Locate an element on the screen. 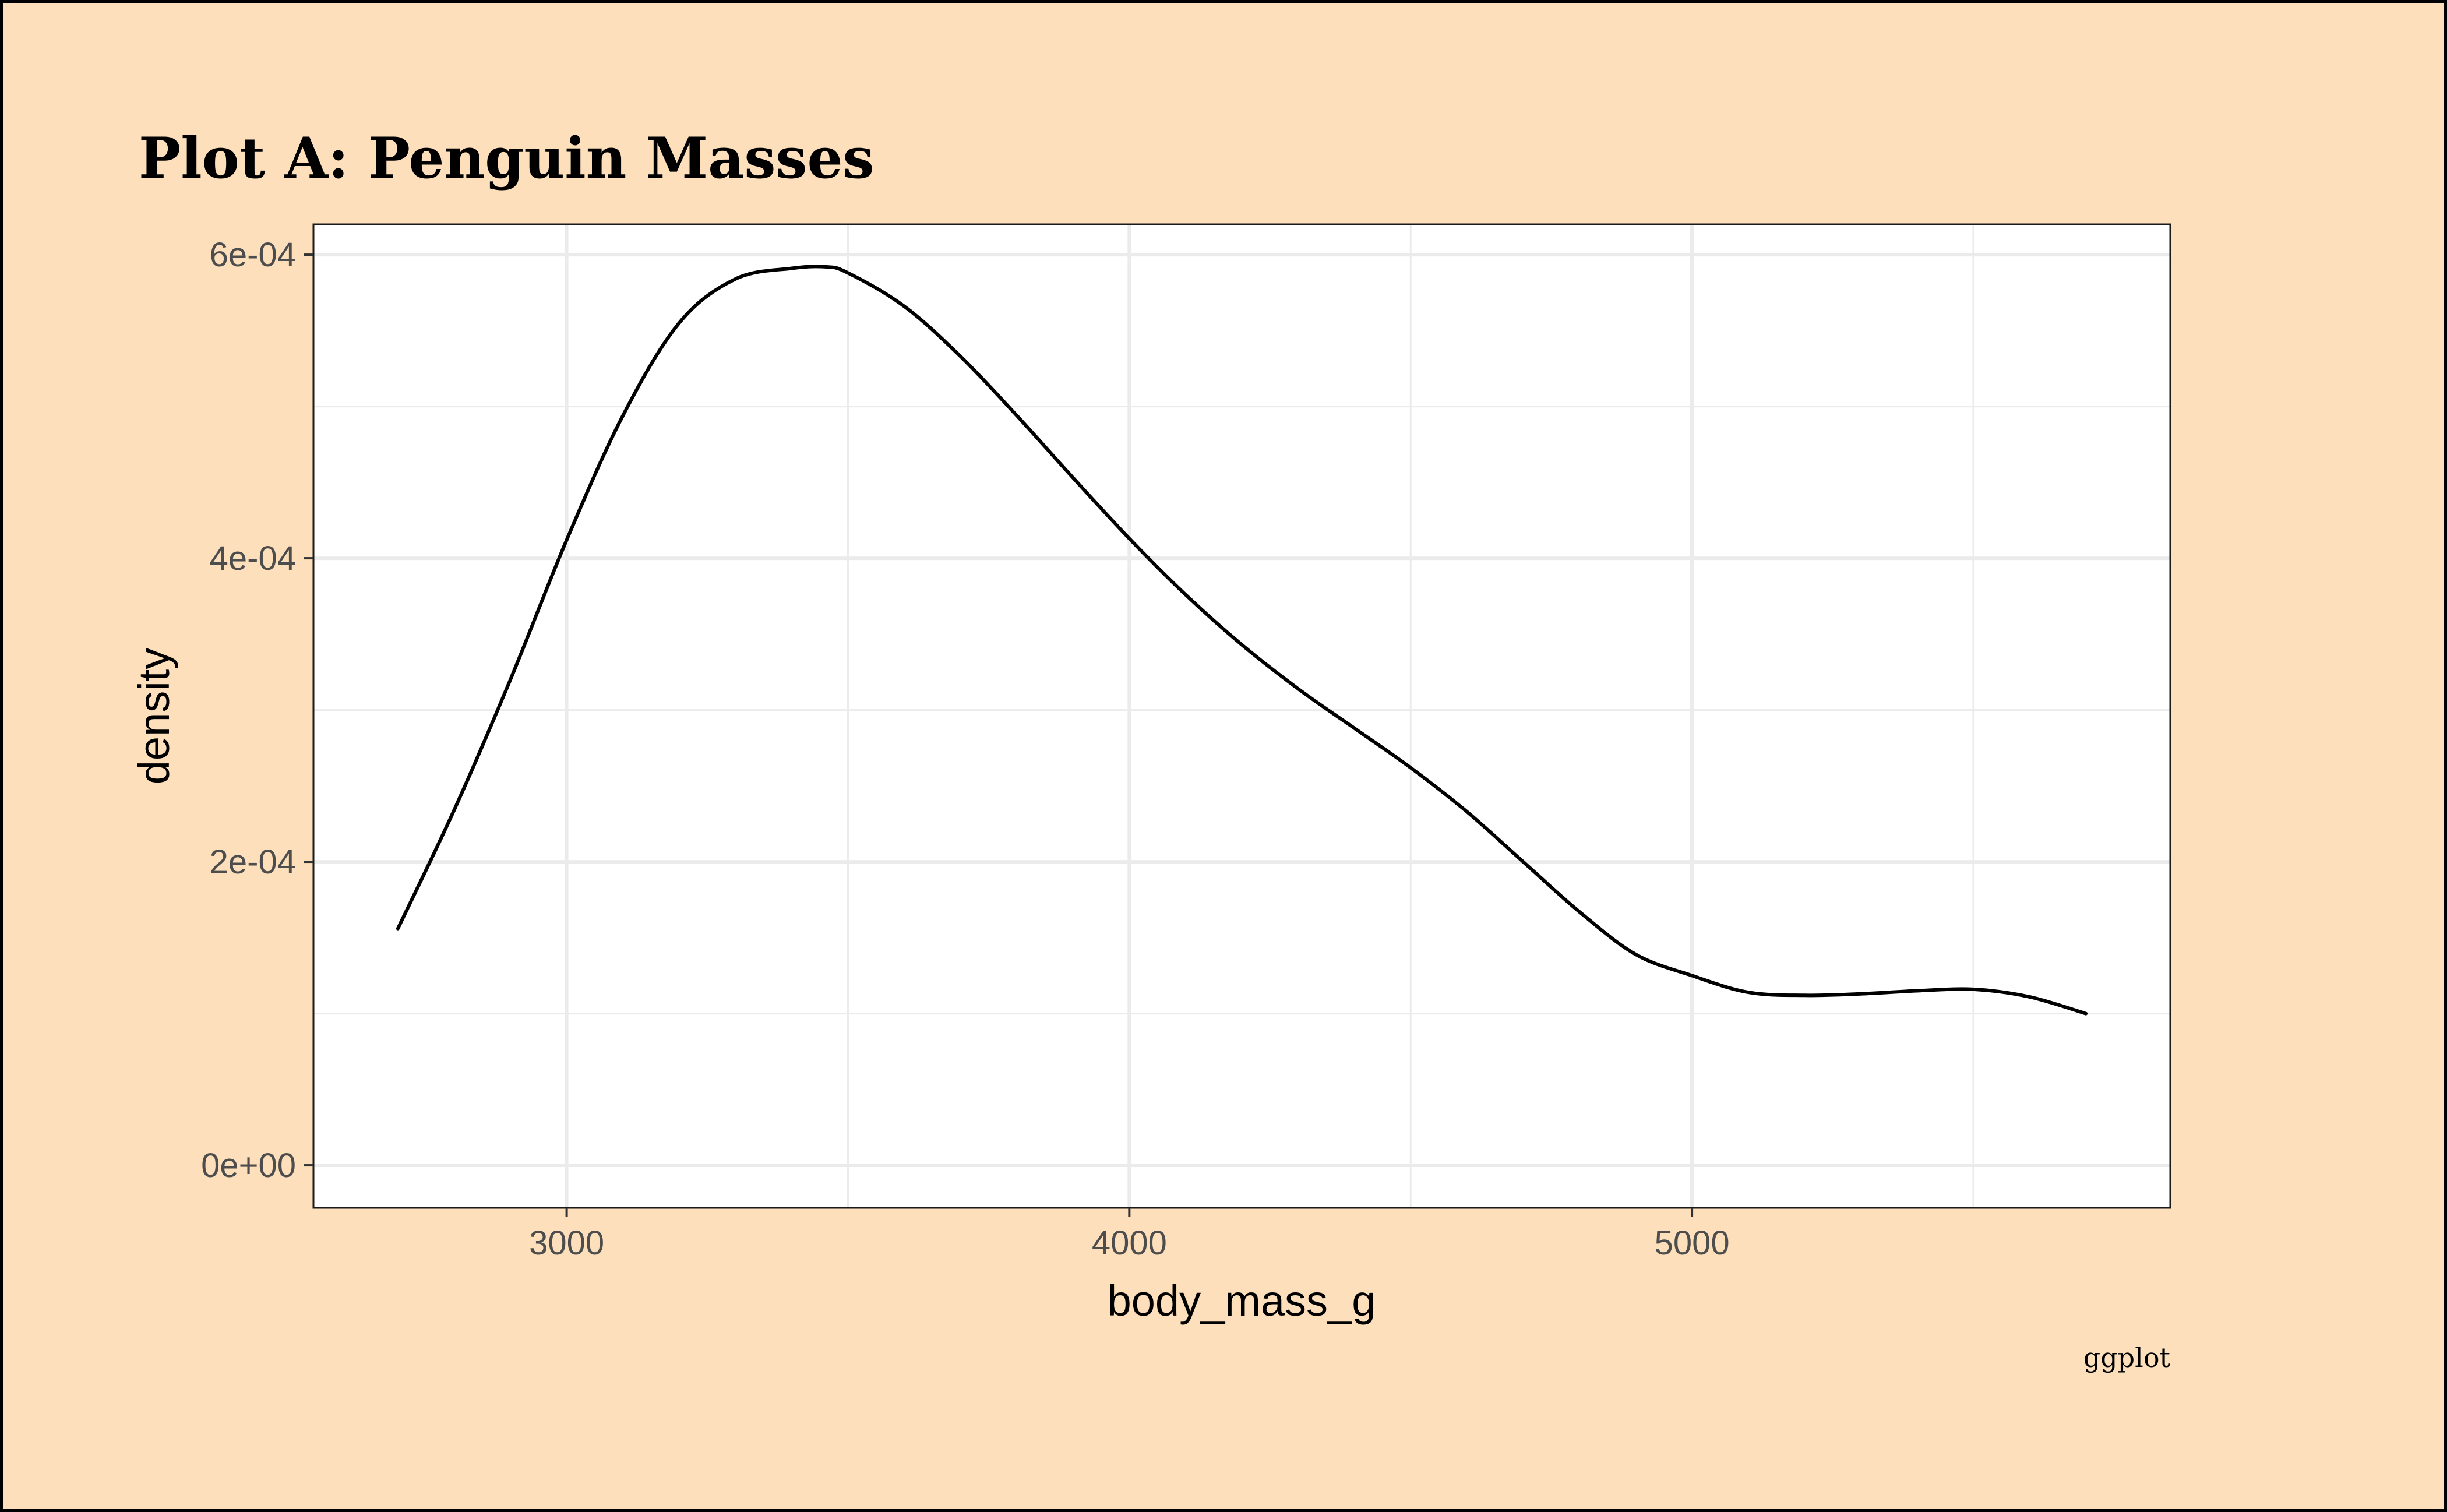 The width and height of the screenshot is (2447, 1512). x-axis-title: body_mass_g is located at coordinates (1242, 1301).